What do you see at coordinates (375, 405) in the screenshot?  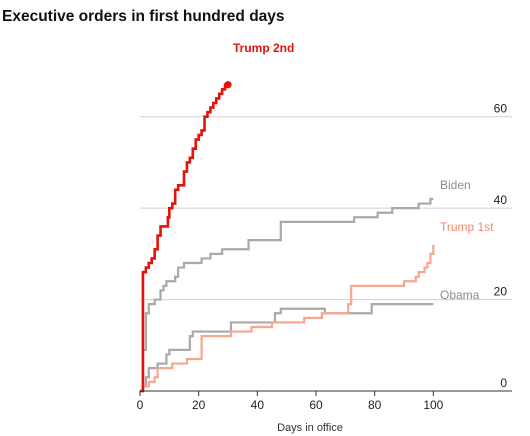 I see `x-tick-label-80: 80` at bounding box center [375, 405].